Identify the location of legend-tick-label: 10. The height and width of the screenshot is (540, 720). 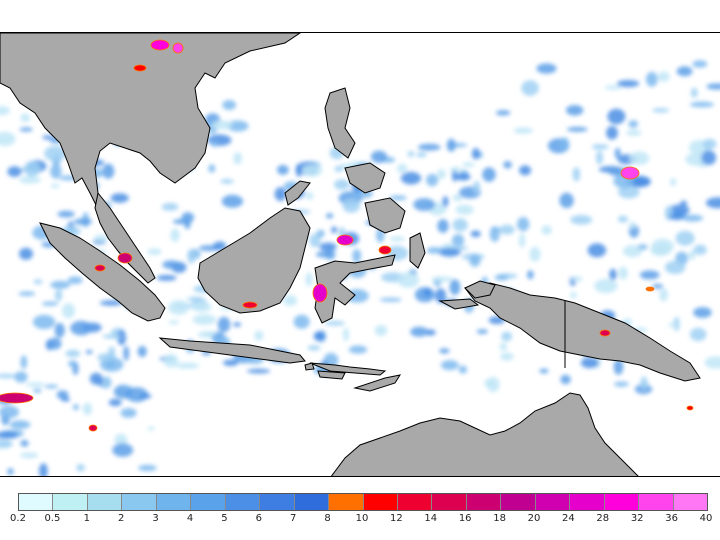
(362, 518).